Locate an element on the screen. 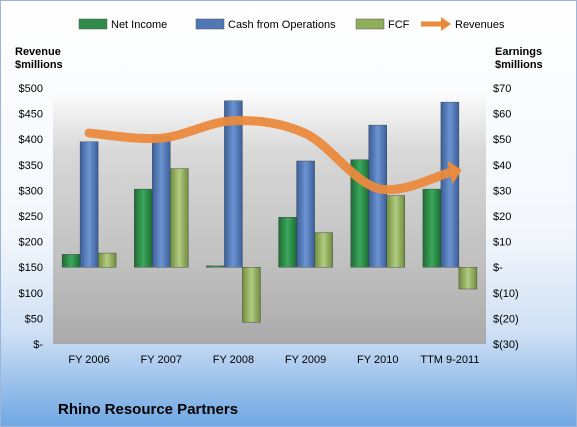 The height and width of the screenshot is (427, 577). legend-swatch-arrow is located at coordinates (446, 24).